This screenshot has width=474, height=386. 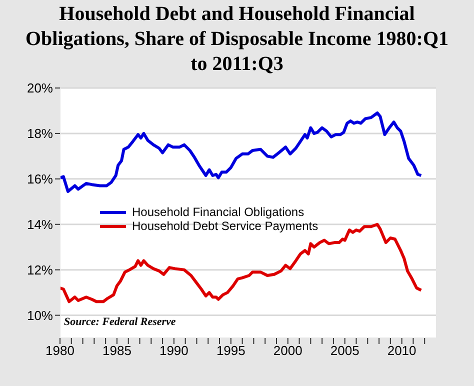 I want to click on y-tick-label: 16%, so click(x=40, y=179).